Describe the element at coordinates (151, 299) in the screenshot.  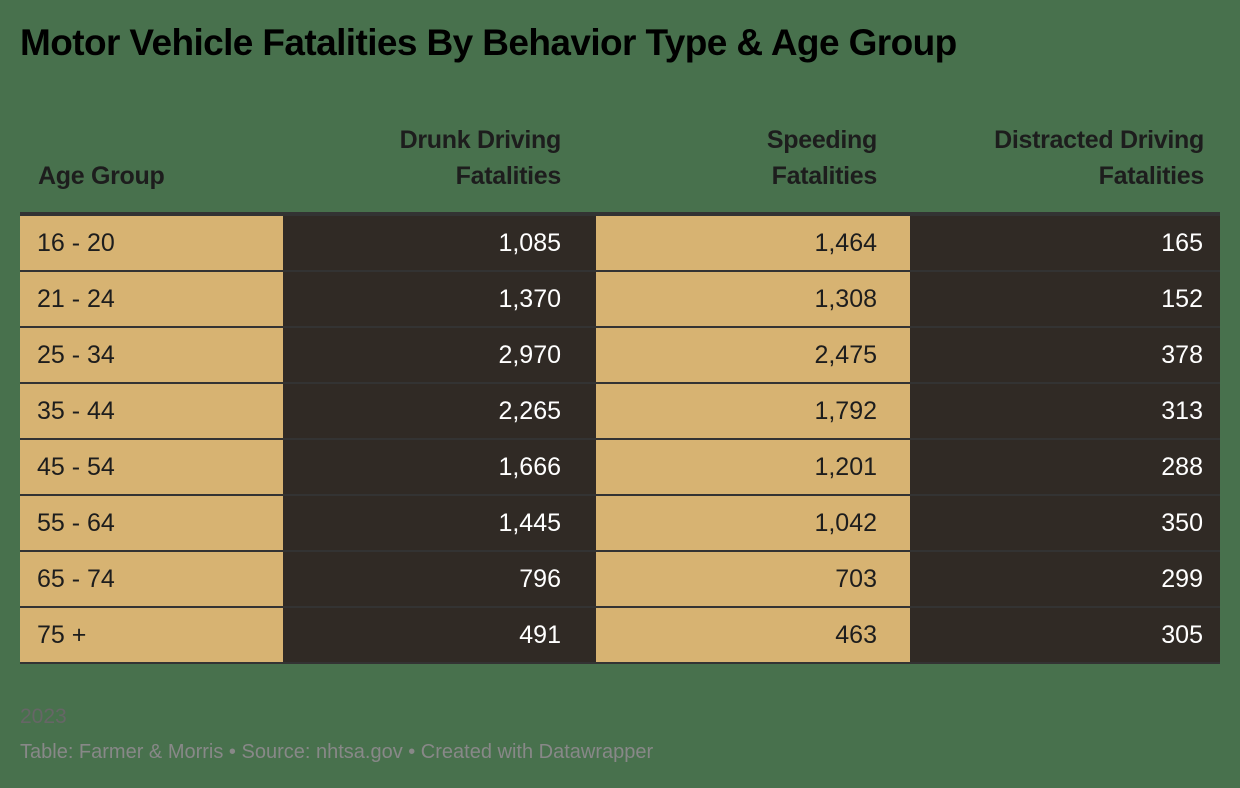
I see `age-group-cell: 21 - 24` at that location.